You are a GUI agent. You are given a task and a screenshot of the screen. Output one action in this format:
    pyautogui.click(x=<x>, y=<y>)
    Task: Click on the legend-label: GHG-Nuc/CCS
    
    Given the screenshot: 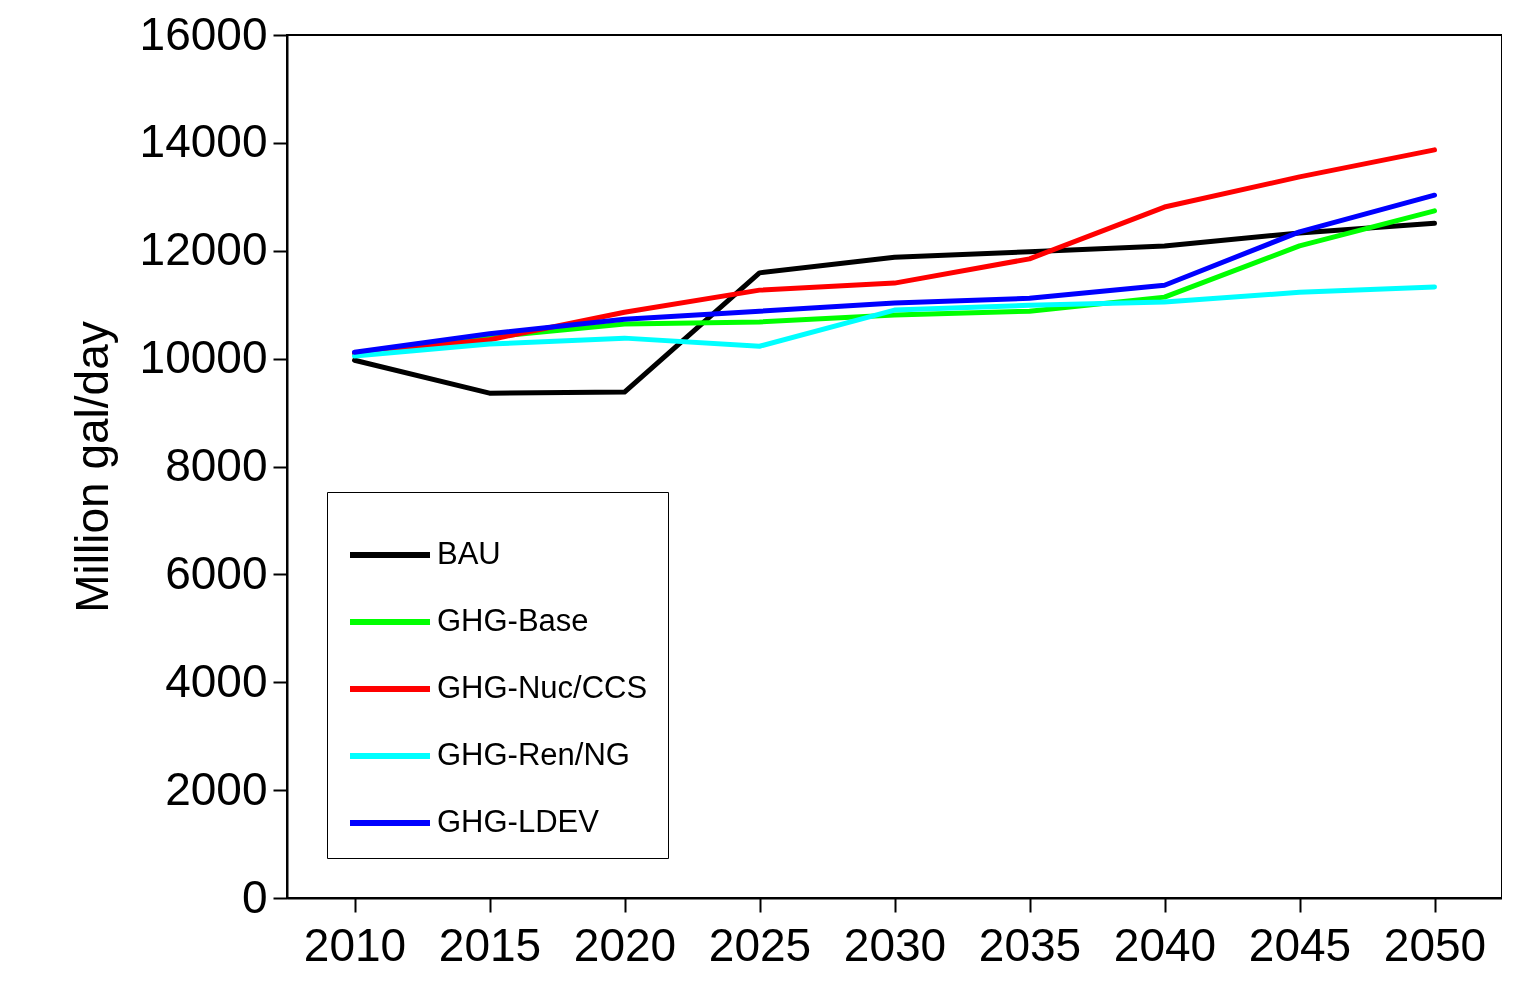 What is the action you would take?
    pyautogui.click(x=542, y=687)
    